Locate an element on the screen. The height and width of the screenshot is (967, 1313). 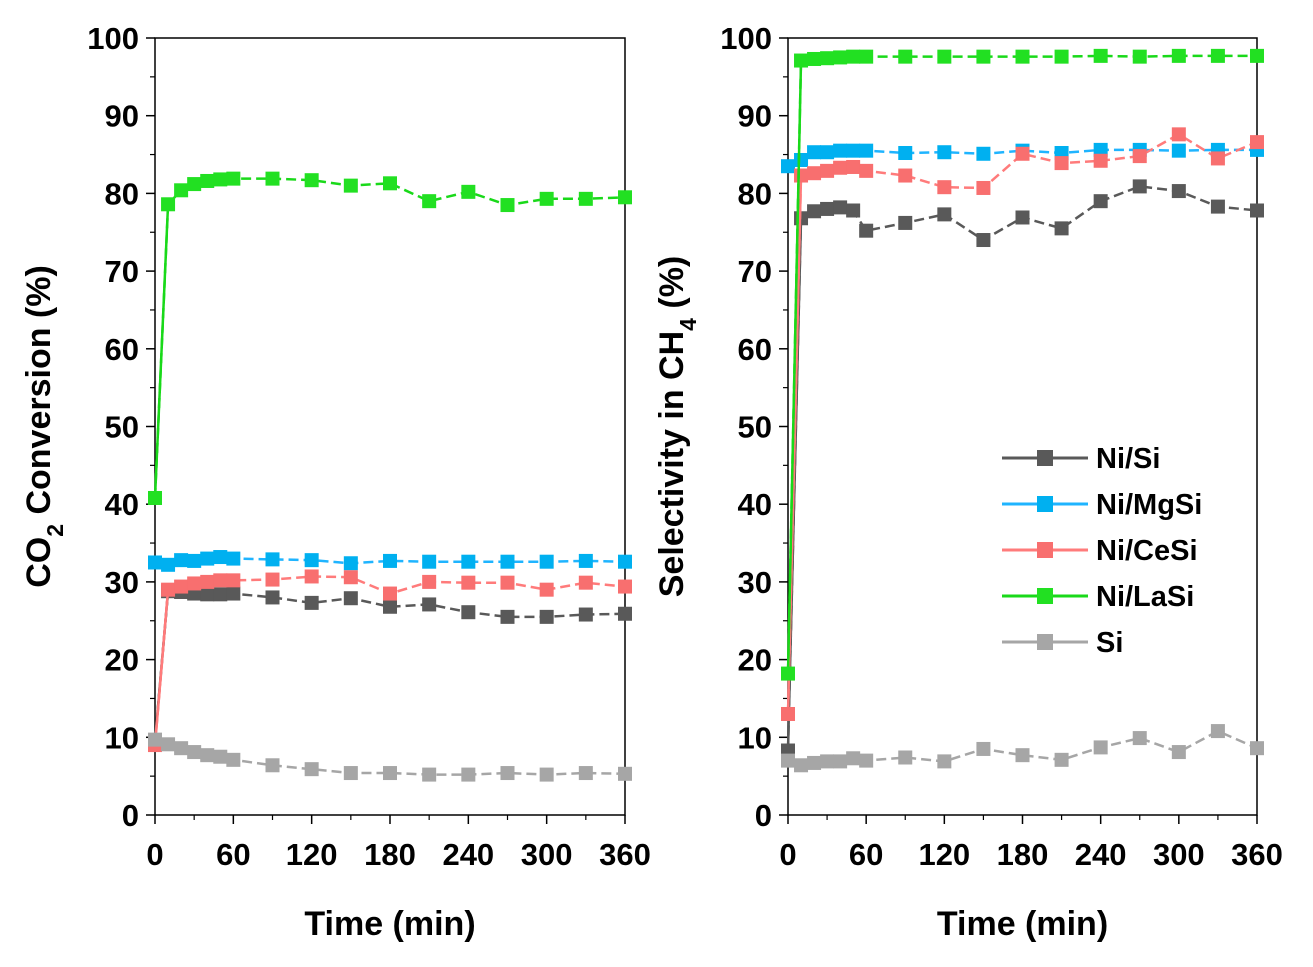
legend-item-ni-mgsi: Ni/MgSi is located at coordinates (1102, 505).